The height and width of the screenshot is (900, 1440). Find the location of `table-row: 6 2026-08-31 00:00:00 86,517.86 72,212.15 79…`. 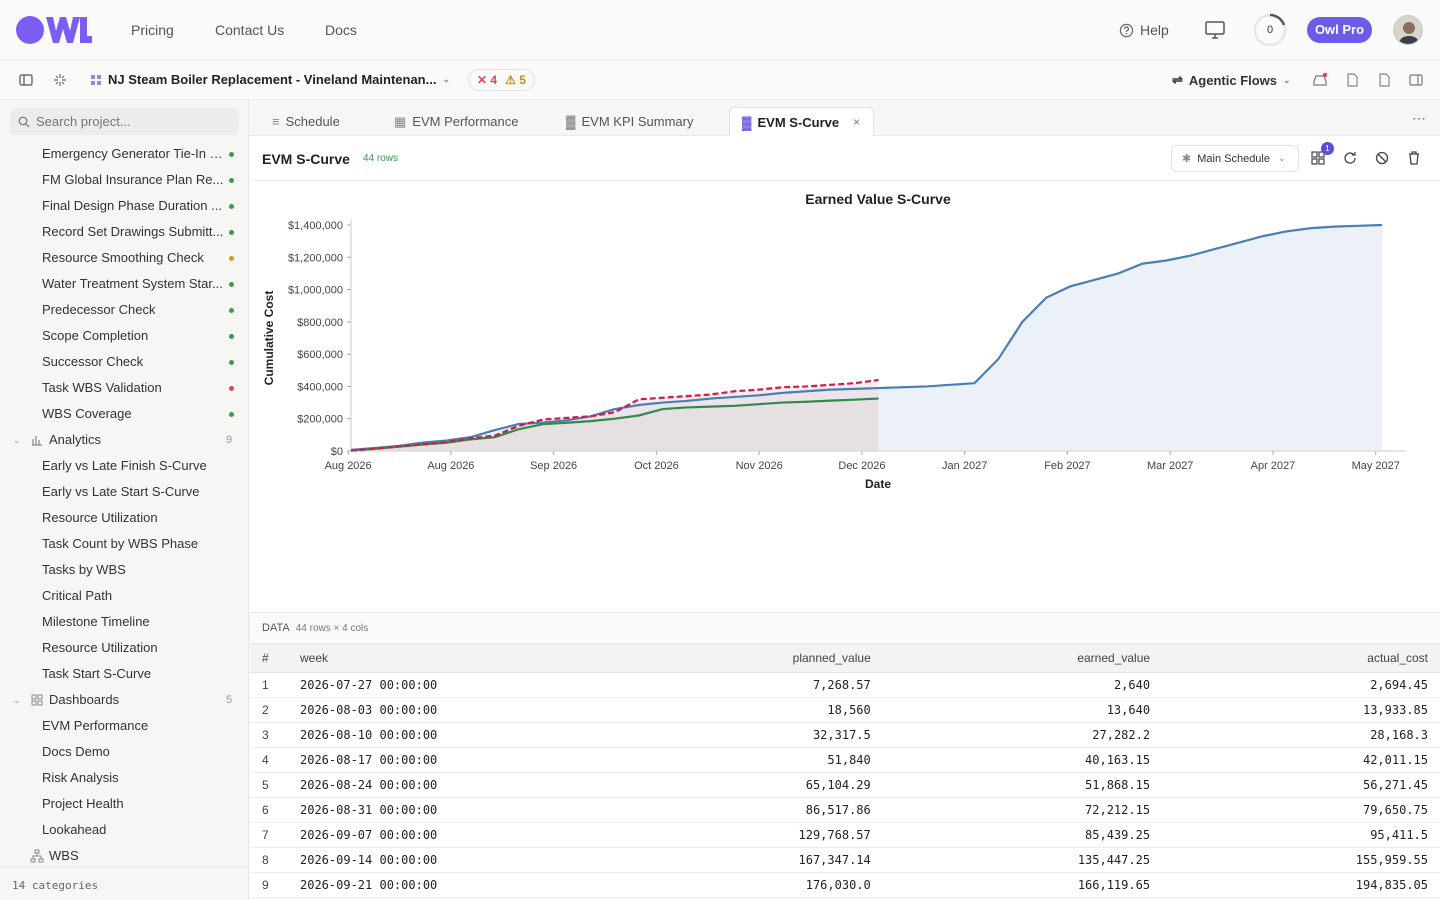

table-row: 6 2026-08-31 00:00:00 86,517.86 72,212.15 79… is located at coordinates (845, 810).